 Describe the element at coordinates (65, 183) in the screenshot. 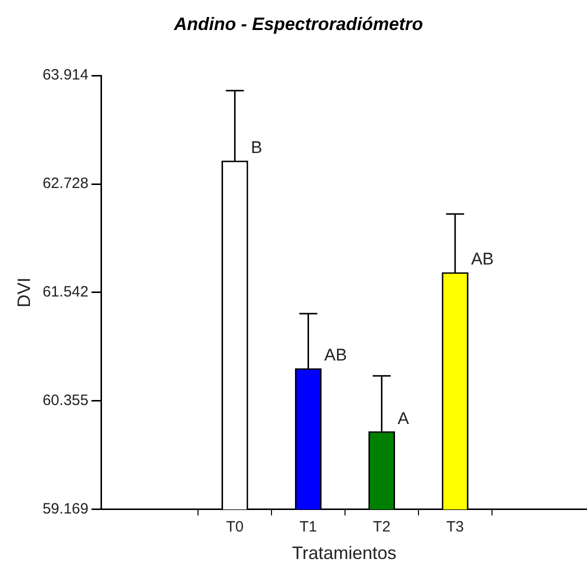

I see `y-tick-label: 62.728` at that location.